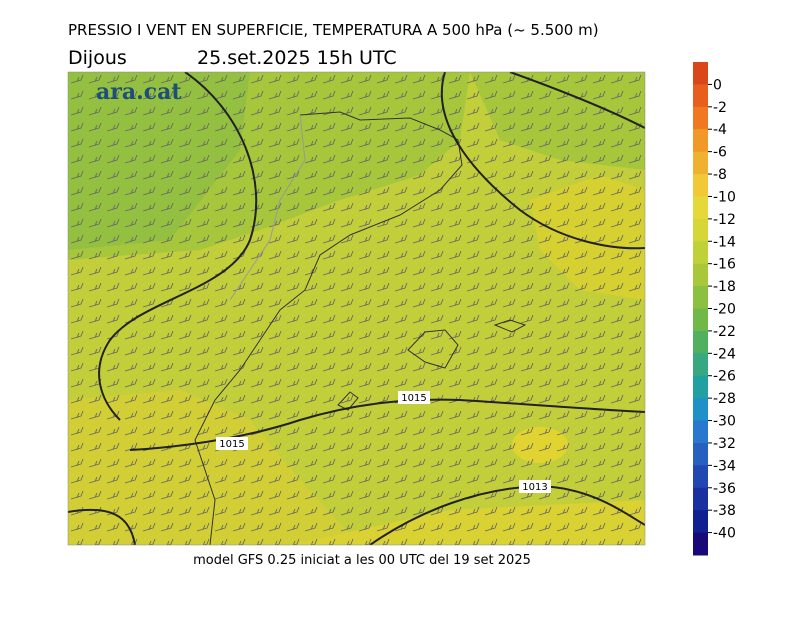 The width and height of the screenshot is (800, 621). Describe the element at coordinates (724, 242) in the screenshot. I see `colorbar-tick-label: -14` at that location.